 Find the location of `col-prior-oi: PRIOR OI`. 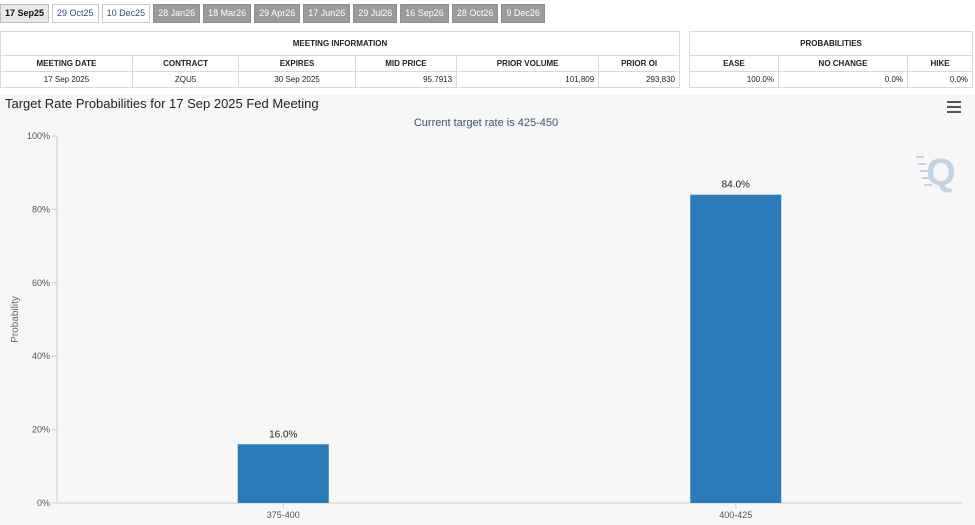

col-prior-oi: PRIOR OI is located at coordinates (639, 63).